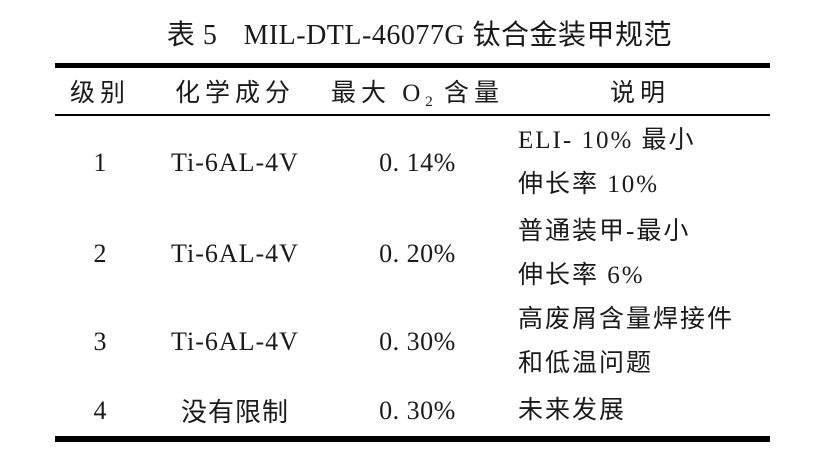  I want to click on table-caption: 表 5 MIL-DTL-46077G 钛合金装甲规范, so click(419, 33).